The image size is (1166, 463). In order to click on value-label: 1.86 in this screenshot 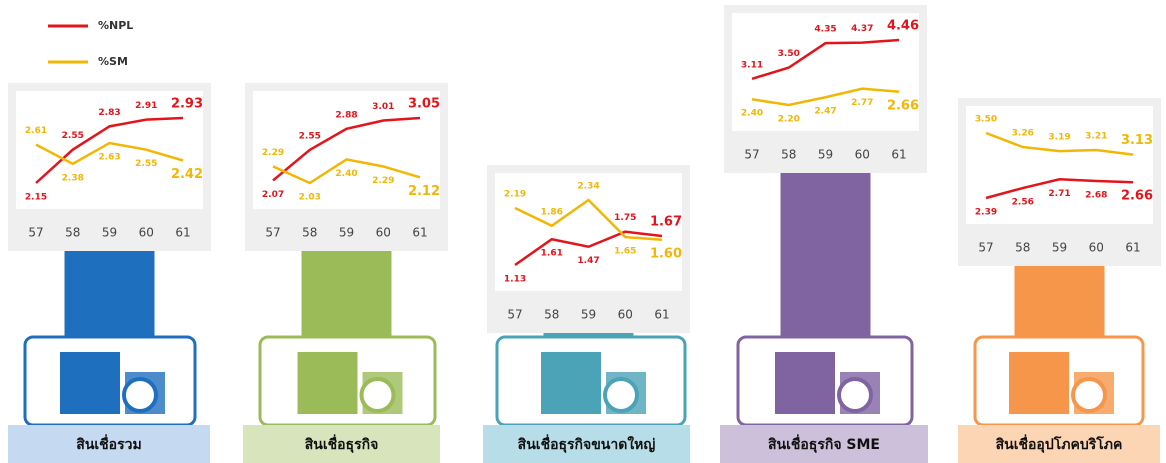, I will do `click(552, 212)`.